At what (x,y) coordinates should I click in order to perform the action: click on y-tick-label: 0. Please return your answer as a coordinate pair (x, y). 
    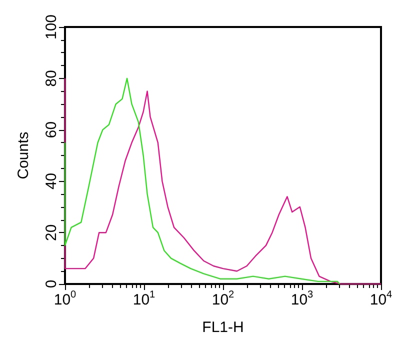
    Looking at the image, I should click on (51, 284).